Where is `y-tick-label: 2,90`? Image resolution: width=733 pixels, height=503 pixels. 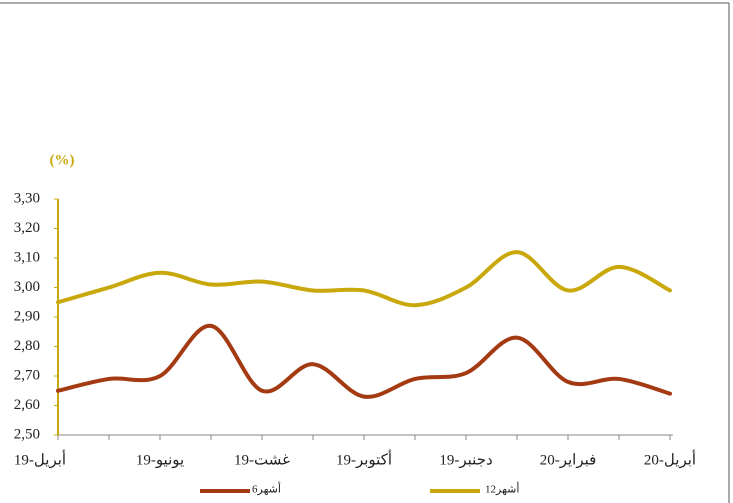 y-tick-label: 2,90 is located at coordinates (27, 316).